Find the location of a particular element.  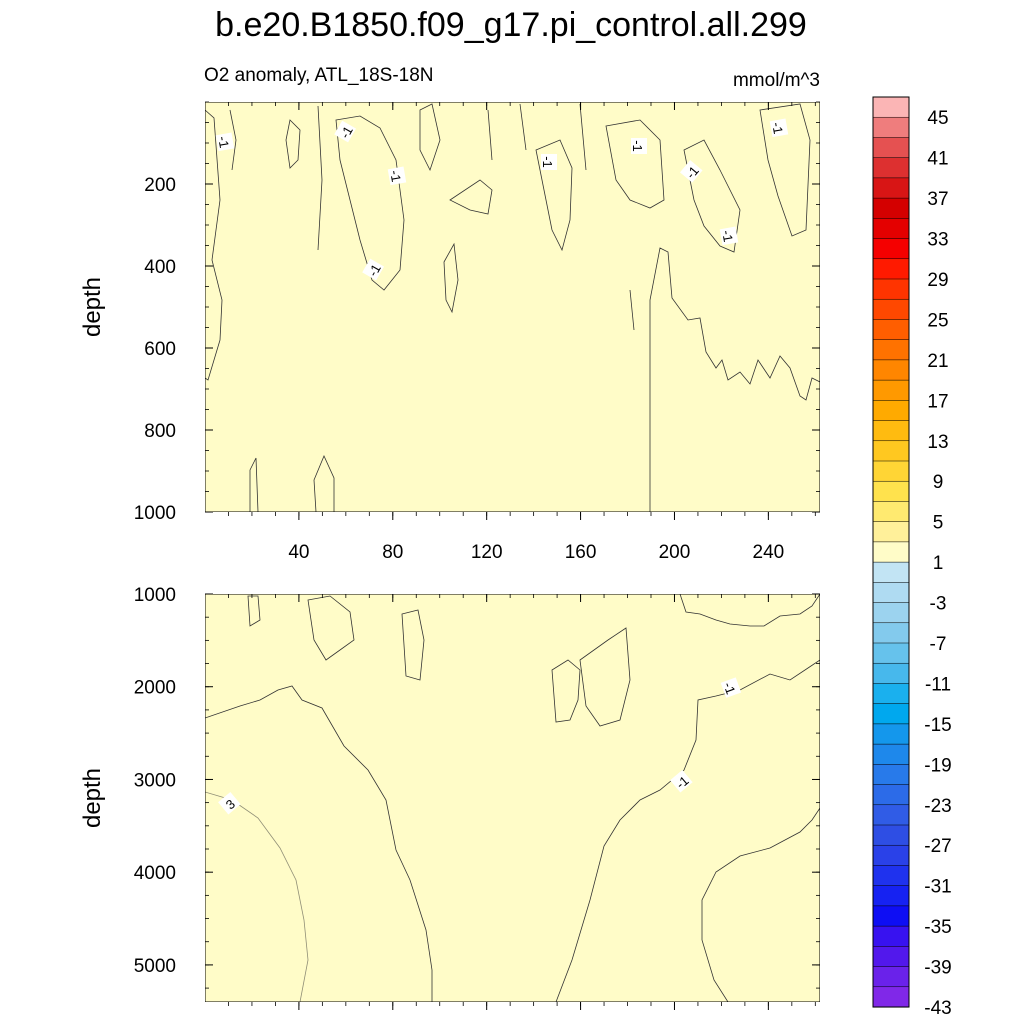

upper-negative-blob-h is located at coordinates (324, 483).